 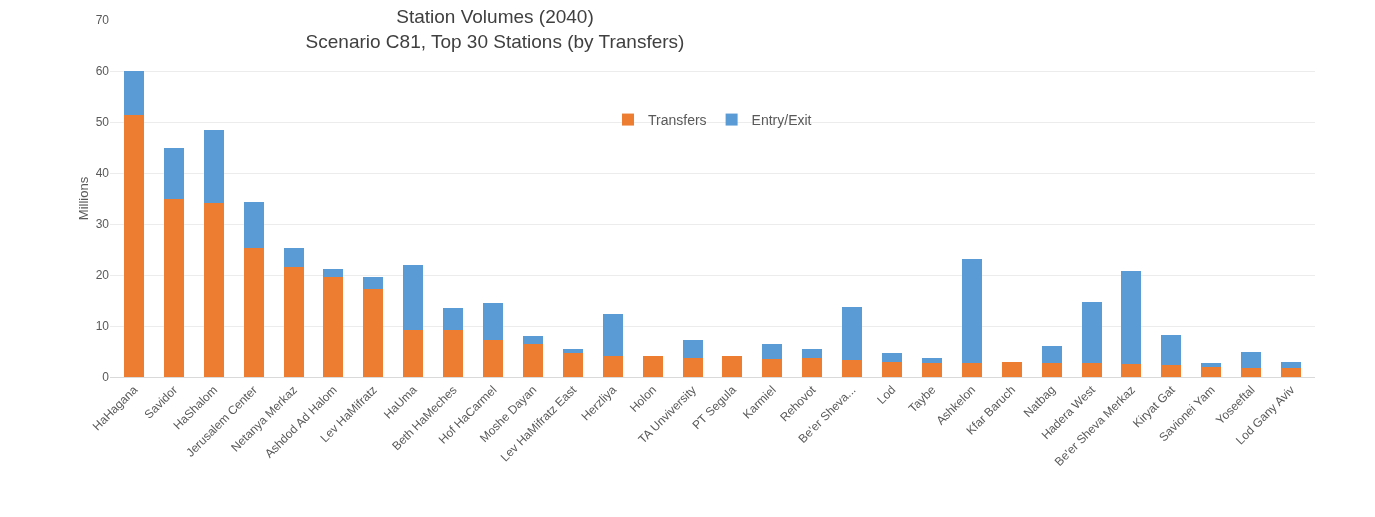 I want to click on chart-title: Station Volumes (2040), so click(x=495, y=17).